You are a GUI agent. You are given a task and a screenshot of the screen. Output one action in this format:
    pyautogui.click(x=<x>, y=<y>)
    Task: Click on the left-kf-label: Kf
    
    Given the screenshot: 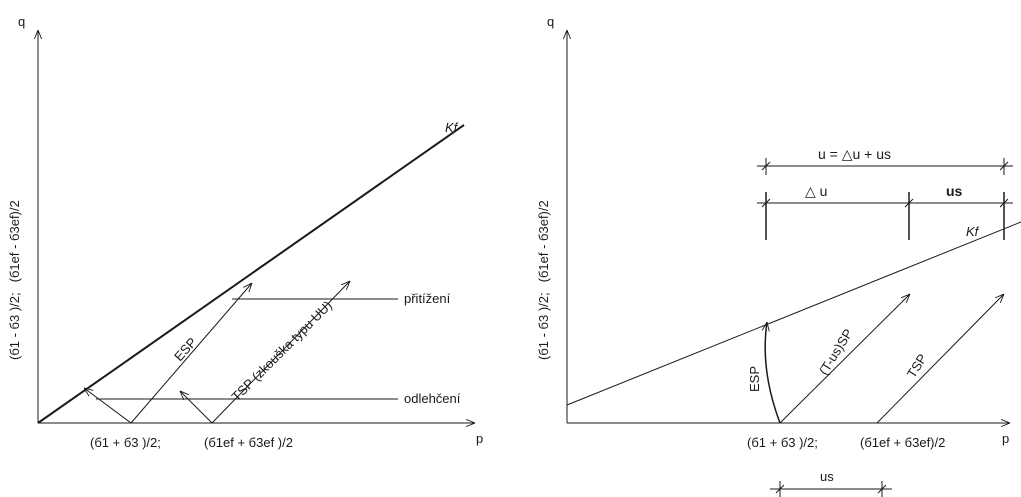 What is the action you would take?
    pyautogui.click(x=452, y=127)
    